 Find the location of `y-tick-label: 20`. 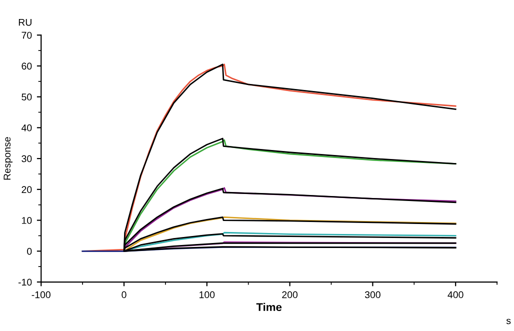

y-tick-label: 20 is located at coordinates (27, 190).